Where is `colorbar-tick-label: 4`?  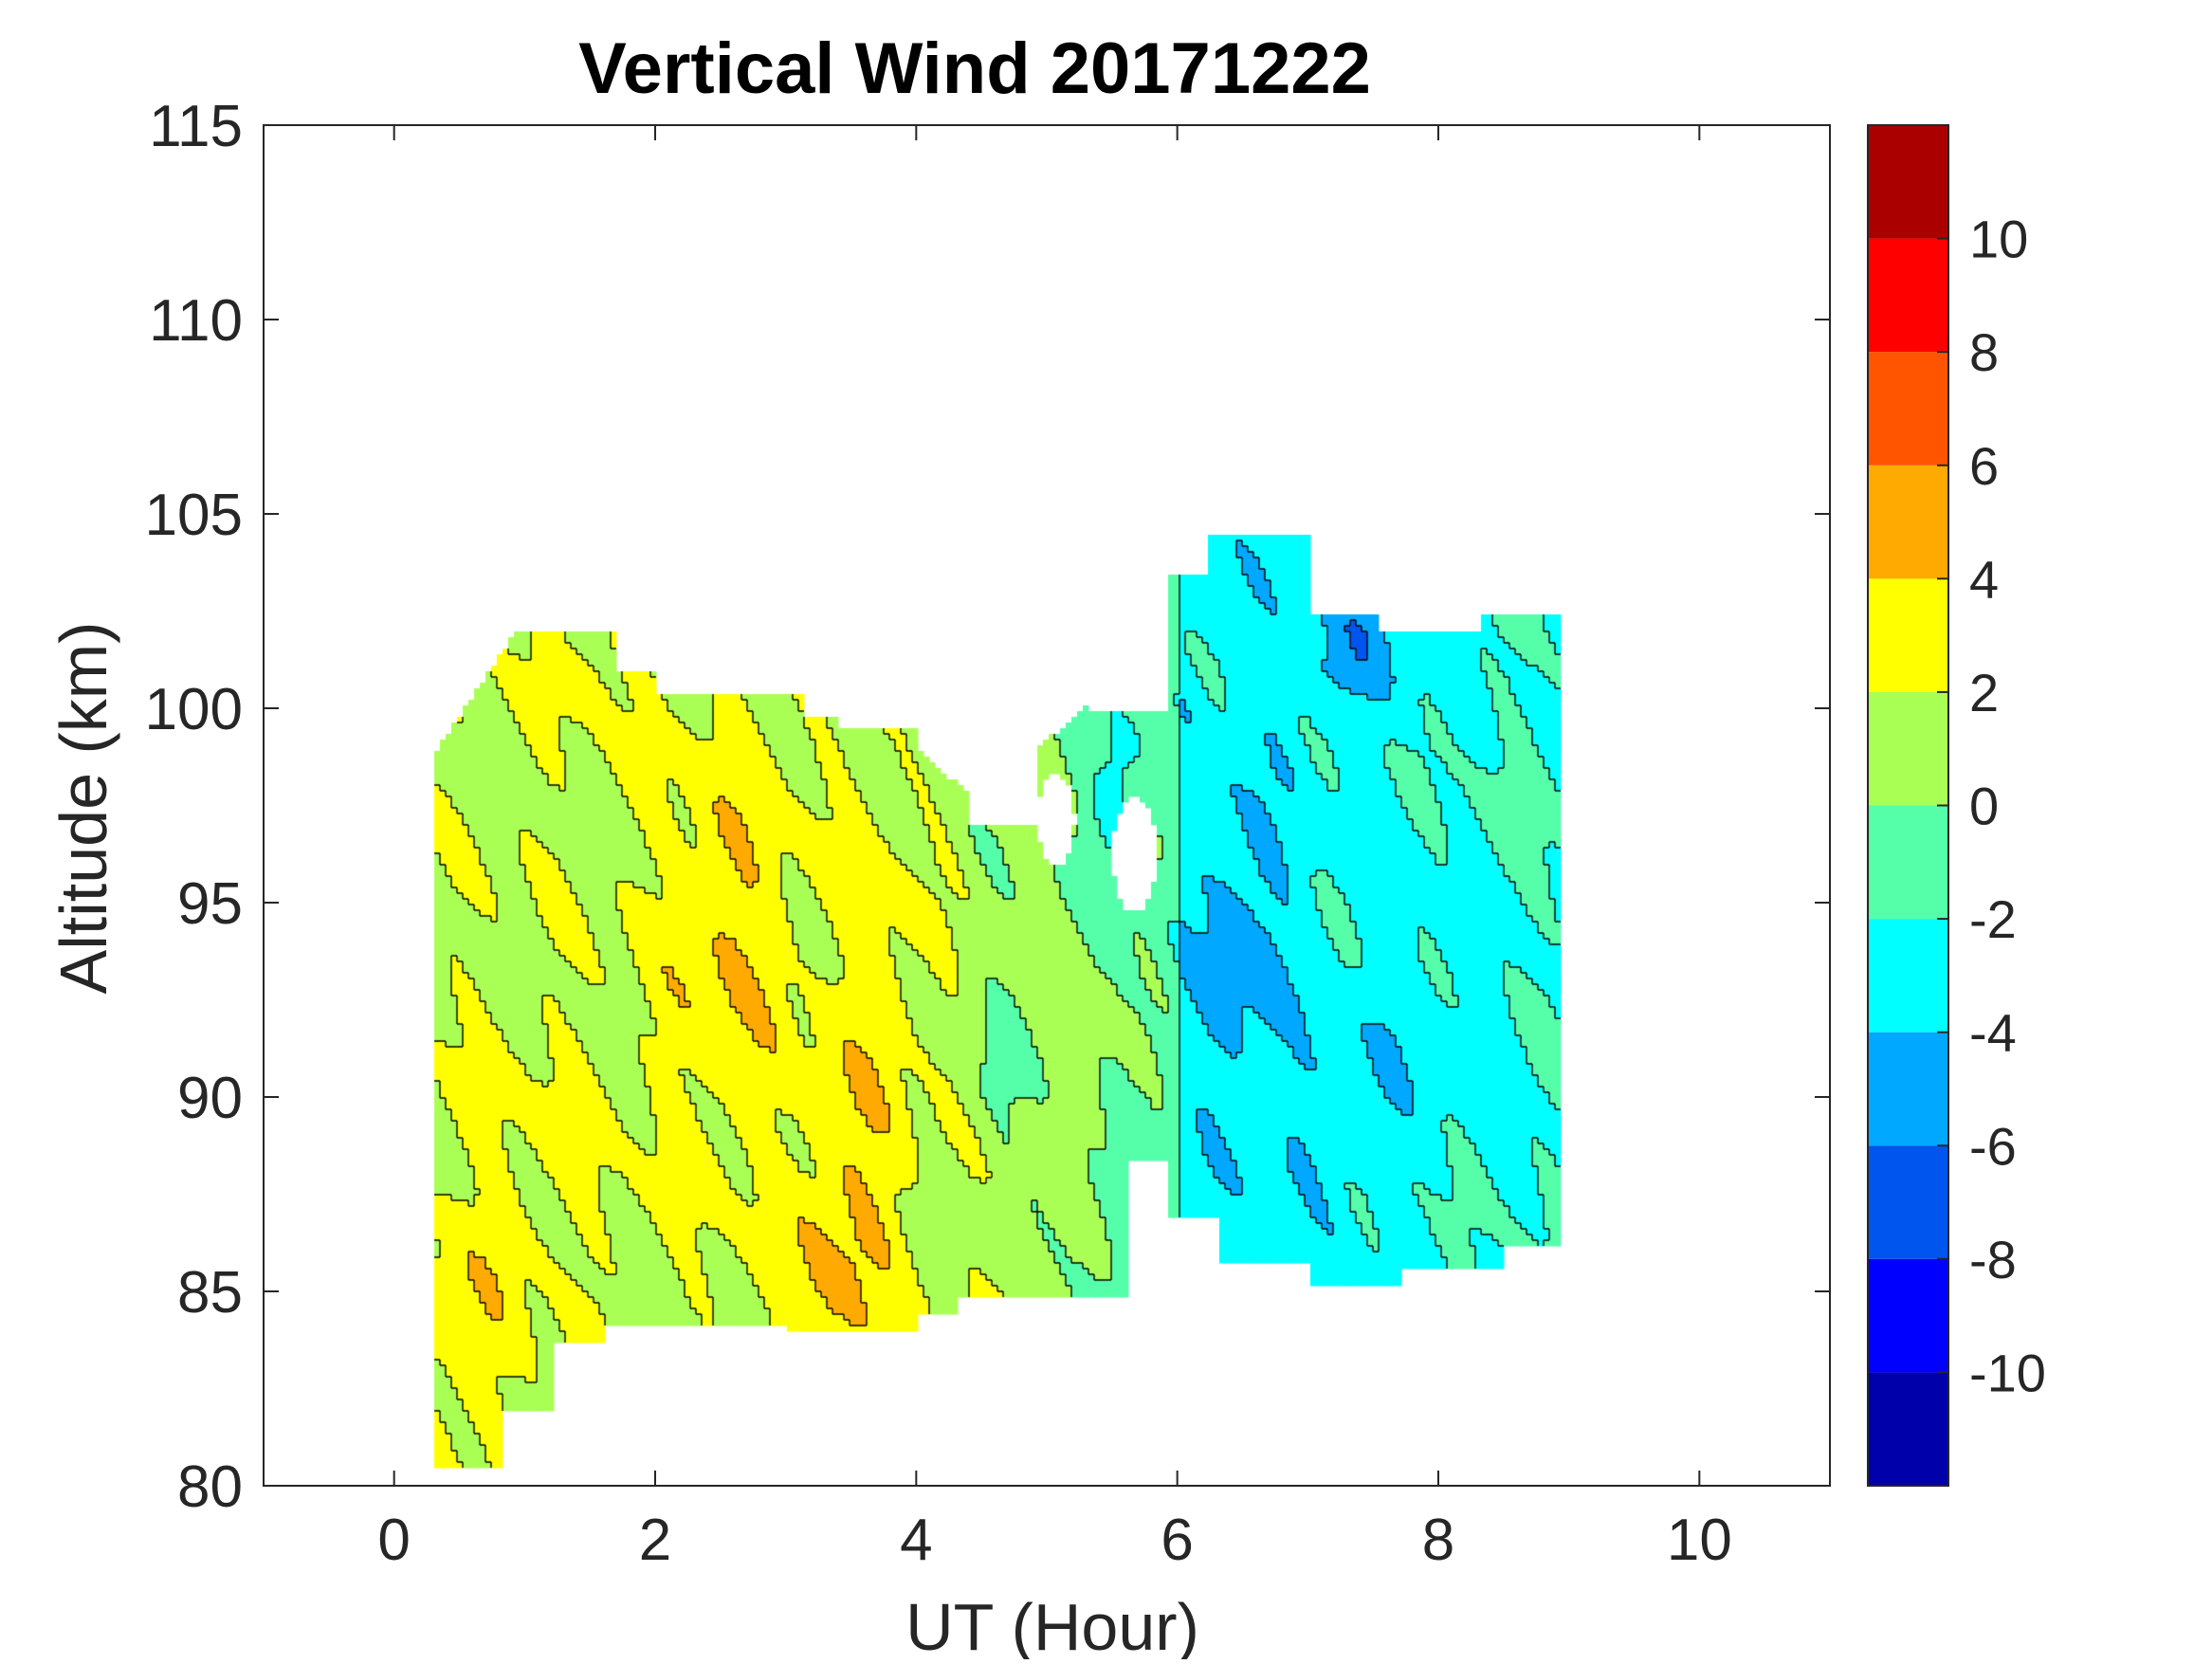
colorbar-tick-label: 4 is located at coordinates (1984, 579).